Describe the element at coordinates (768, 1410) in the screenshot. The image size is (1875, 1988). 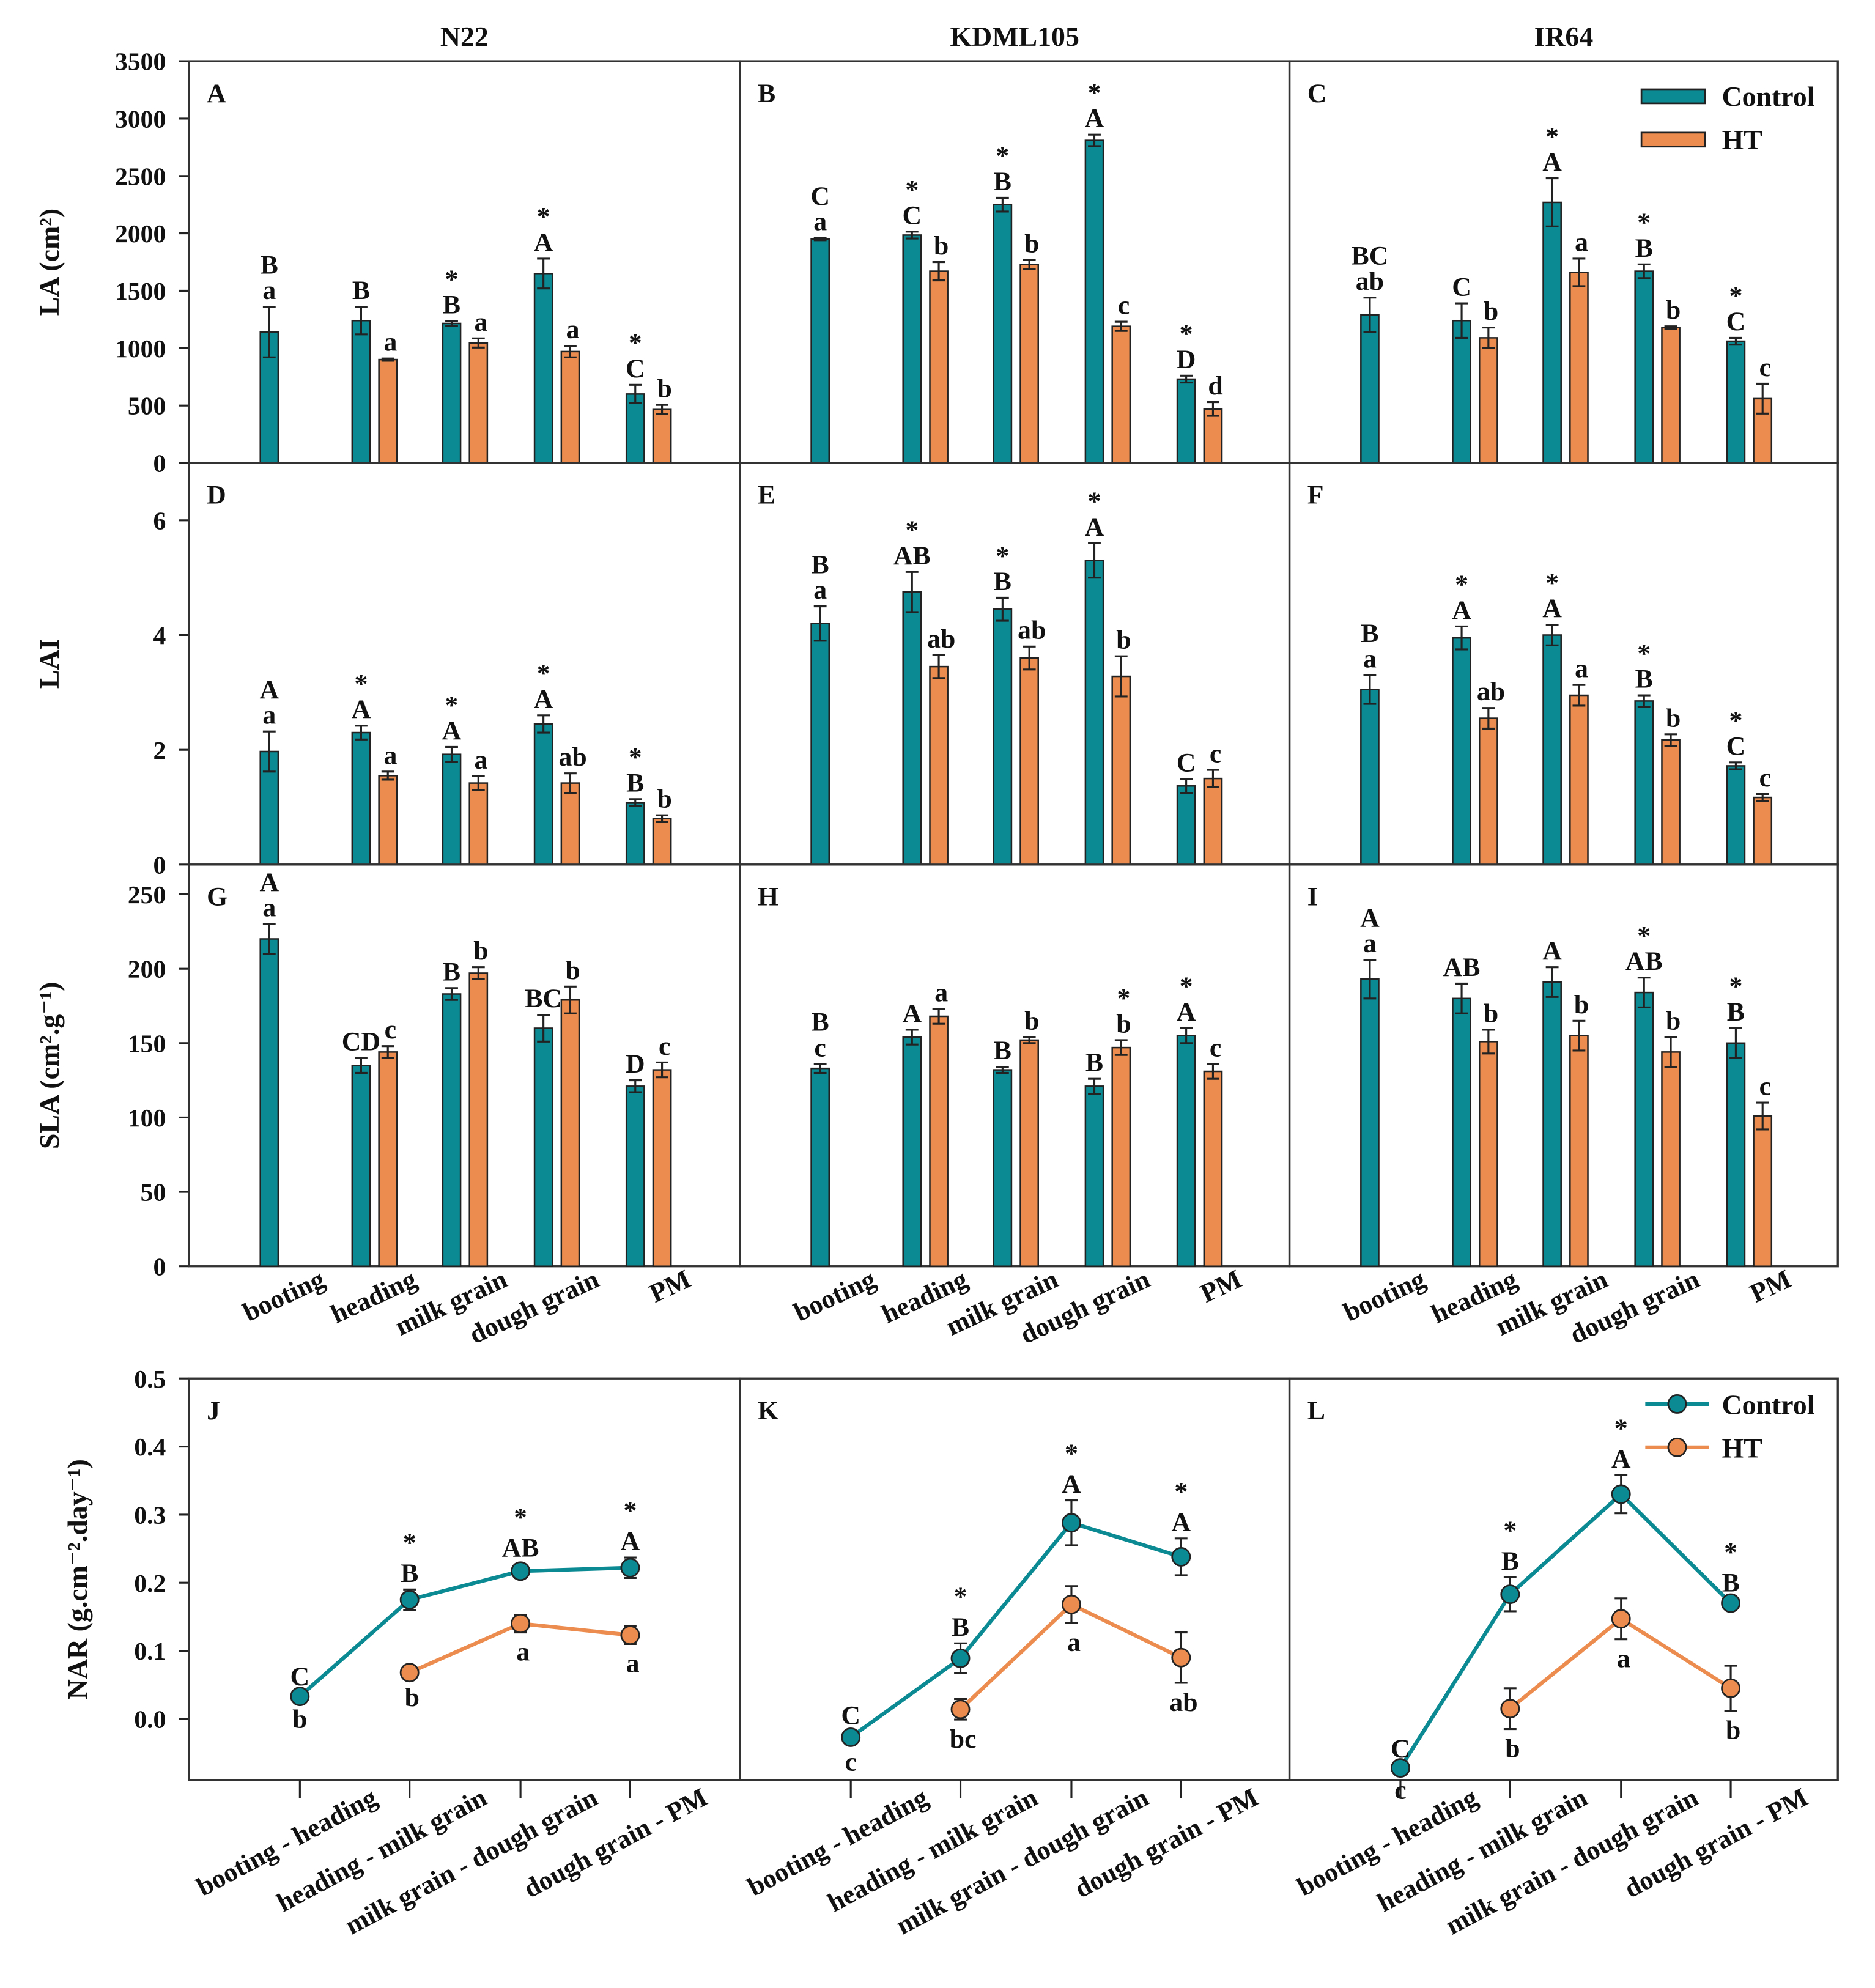
I see `panel-letter: K` at that location.